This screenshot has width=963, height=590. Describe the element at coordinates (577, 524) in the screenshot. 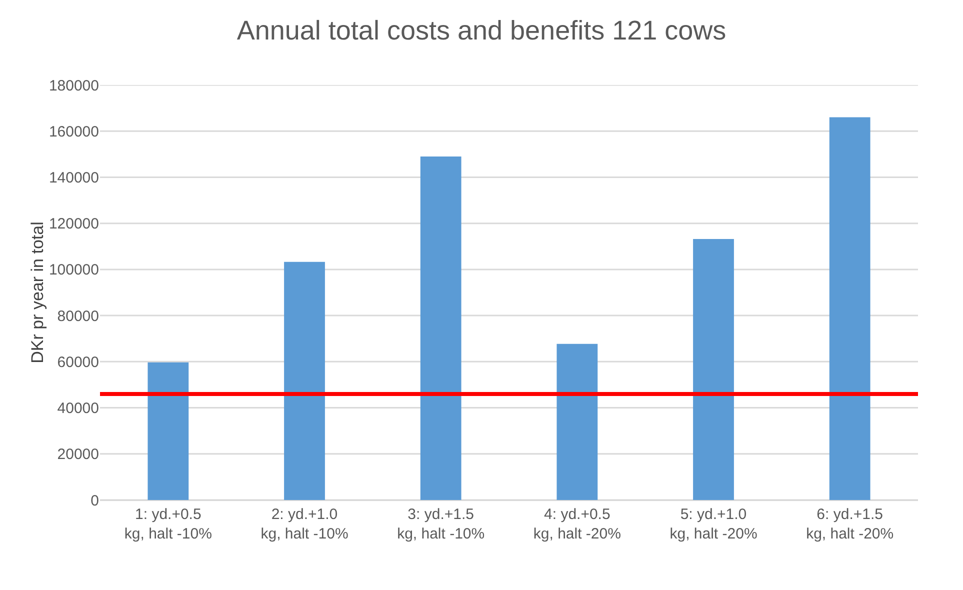

I see `x-tick-label: 4: yd.+0.5 kg, halt -20%` at that location.